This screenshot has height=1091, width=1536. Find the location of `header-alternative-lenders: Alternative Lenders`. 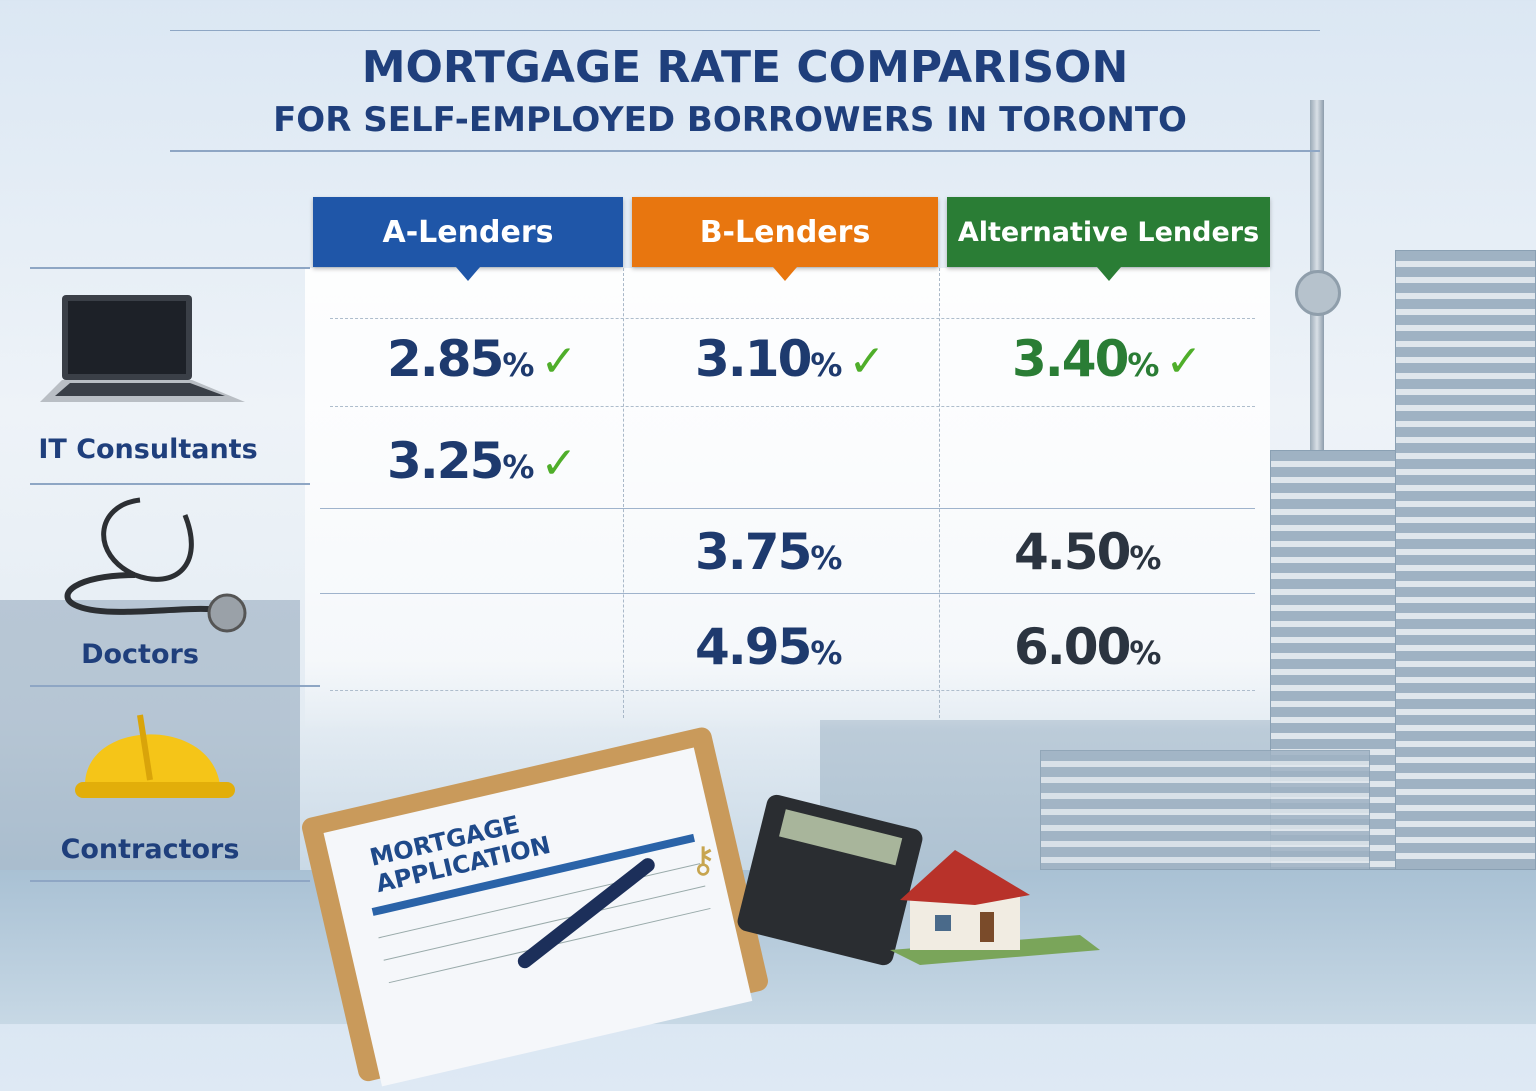

header-alternative-lenders: Alternative Lenders is located at coordinates (1108, 239).